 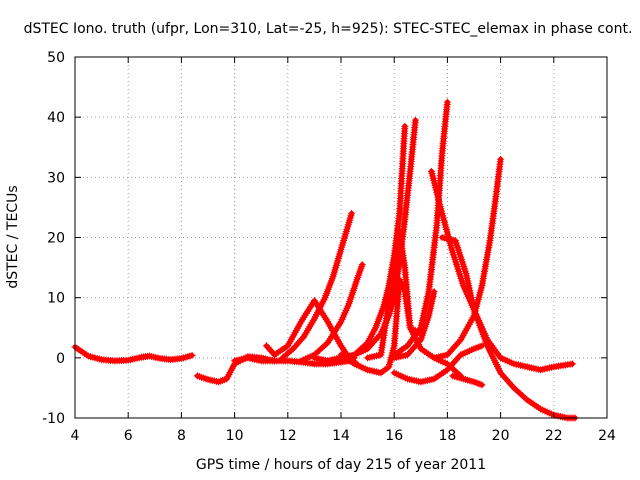 What do you see at coordinates (181, 436) in the screenshot?
I see `x-tick-label: 8` at bounding box center [181, 436].